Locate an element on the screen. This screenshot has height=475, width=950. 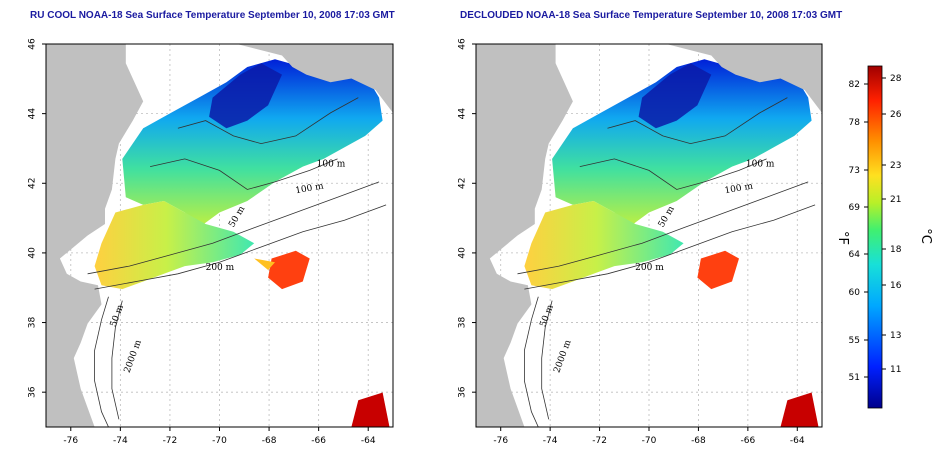
colorbar-c-label: 26 is located at coordinates (896, 115).